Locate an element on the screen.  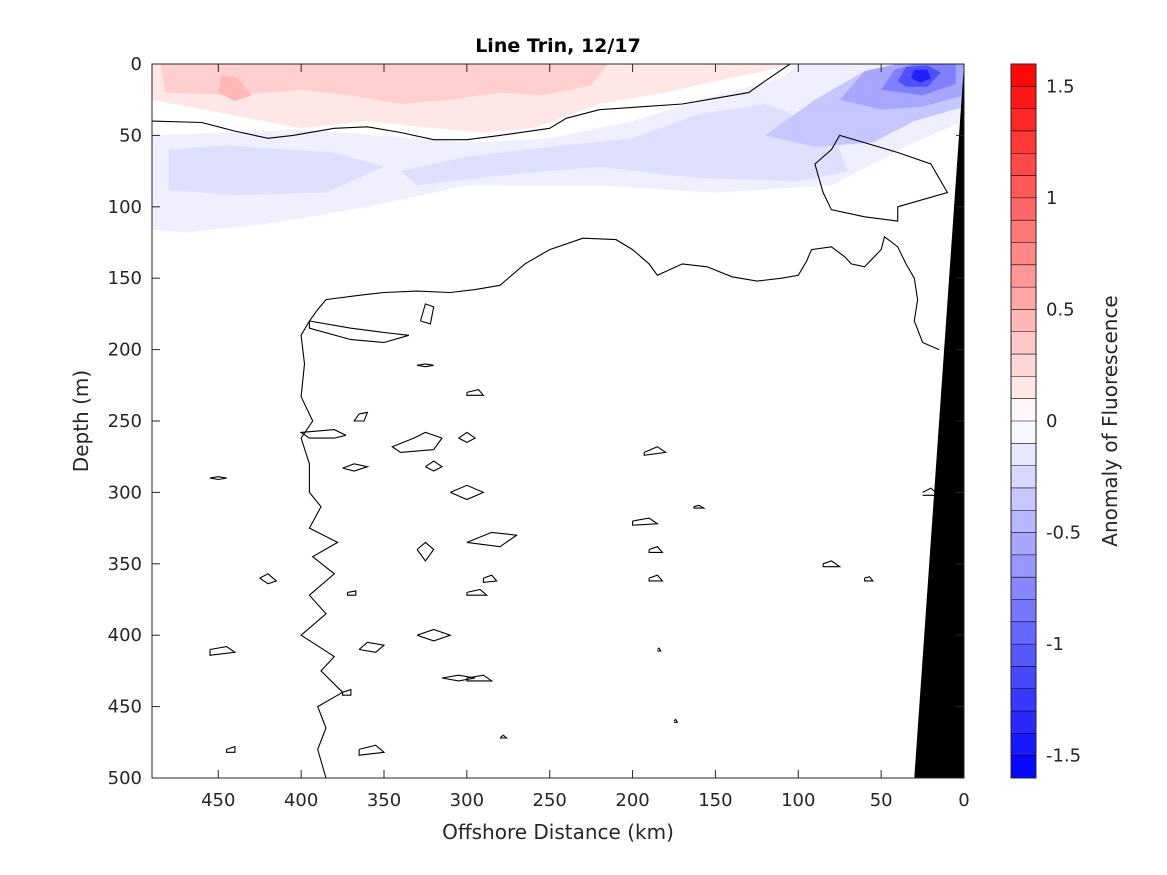
colorbar-label: Anomaly of Fluorescence is located at coordinates (1110, 420).